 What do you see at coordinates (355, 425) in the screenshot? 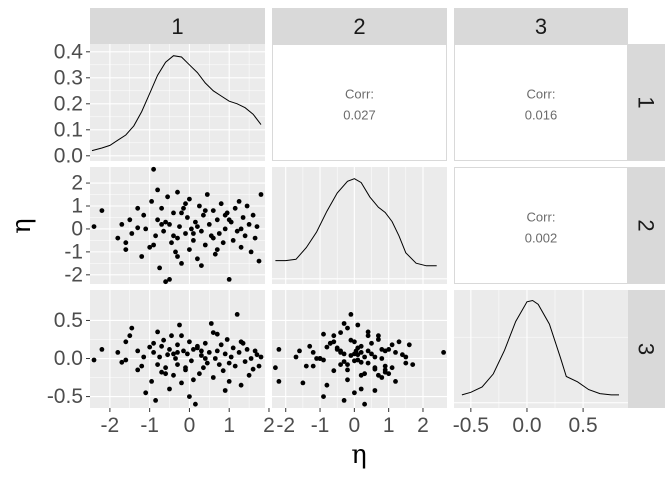
I see `x-tick-label: 0` at bounding box center [355, 425].